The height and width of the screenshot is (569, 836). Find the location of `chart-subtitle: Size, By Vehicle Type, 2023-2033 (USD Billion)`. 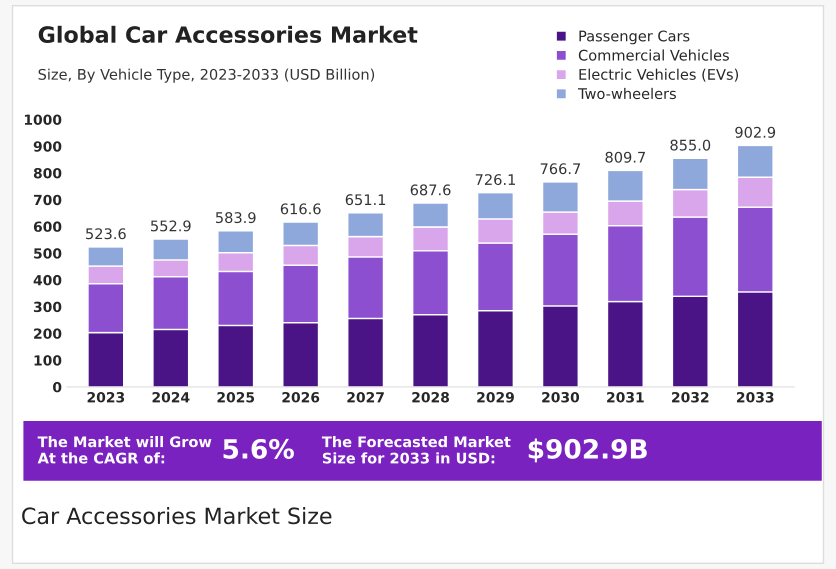

chart-subtitle: Size, By Vehicle Type, 2023-2033 (USD Billion) is located at coordinates (206, 75).